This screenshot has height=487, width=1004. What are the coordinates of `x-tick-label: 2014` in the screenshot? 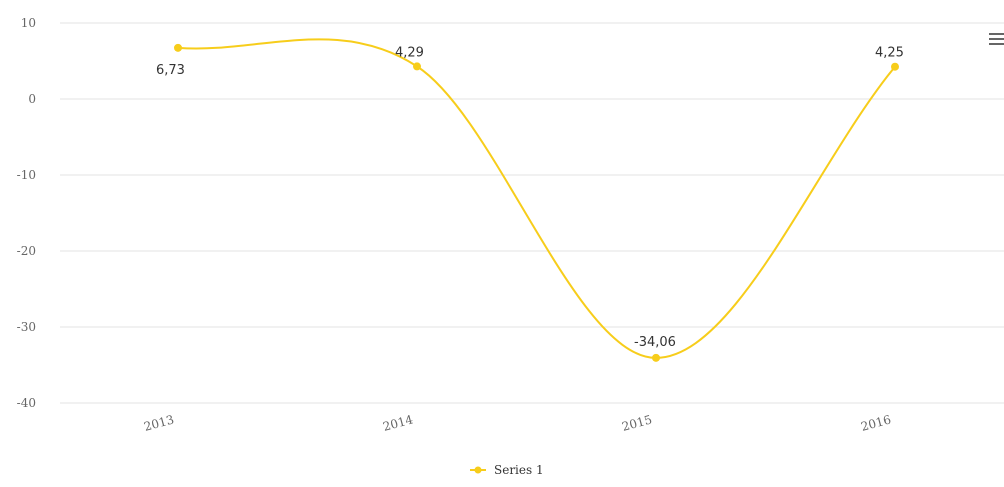 It's located at (397, 423).